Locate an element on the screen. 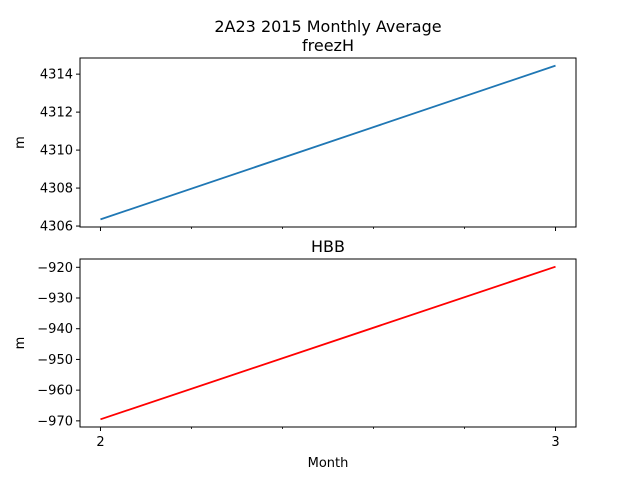 The image size is (640, 480). y-tick-label: 4308 is located at coordinates (56, 189).